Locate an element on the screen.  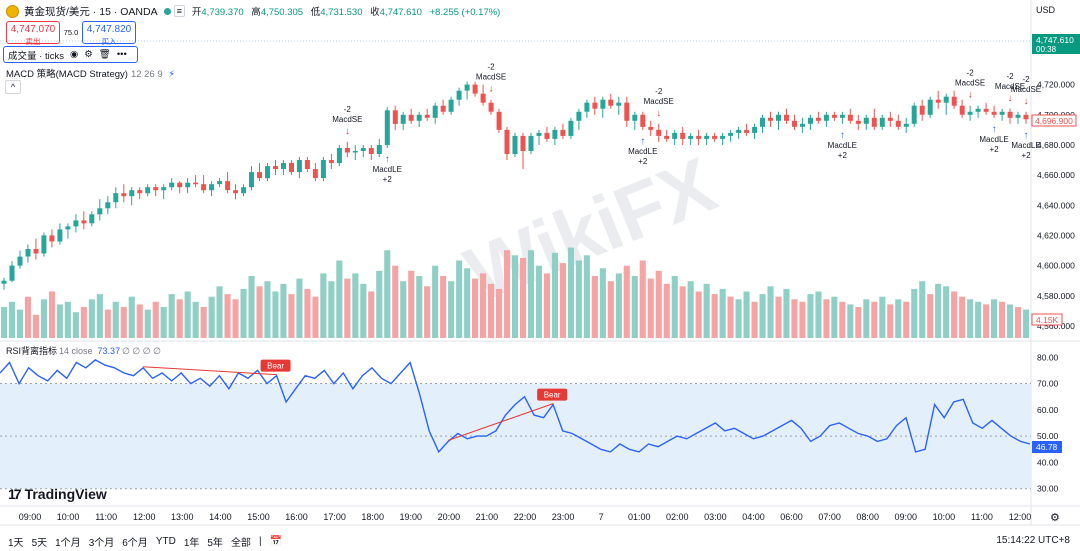
divergence-label-1: Bear is located at coordinates (552, 395).